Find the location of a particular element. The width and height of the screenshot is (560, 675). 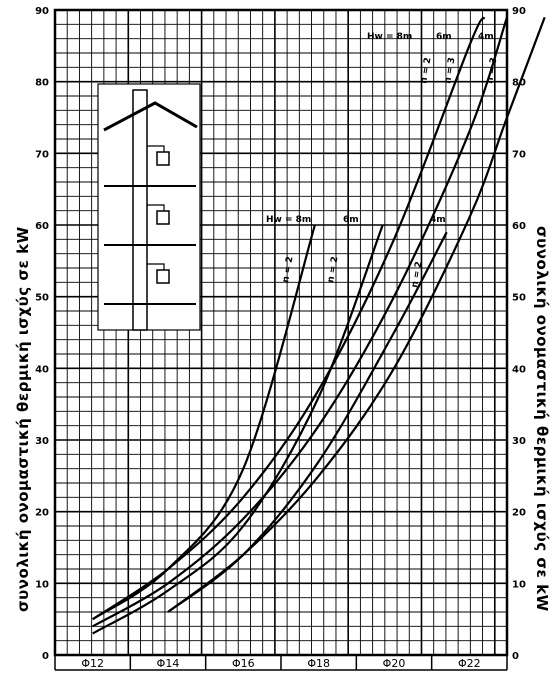

y-tick-label-left: 90 is located at coordinates (42, 11).